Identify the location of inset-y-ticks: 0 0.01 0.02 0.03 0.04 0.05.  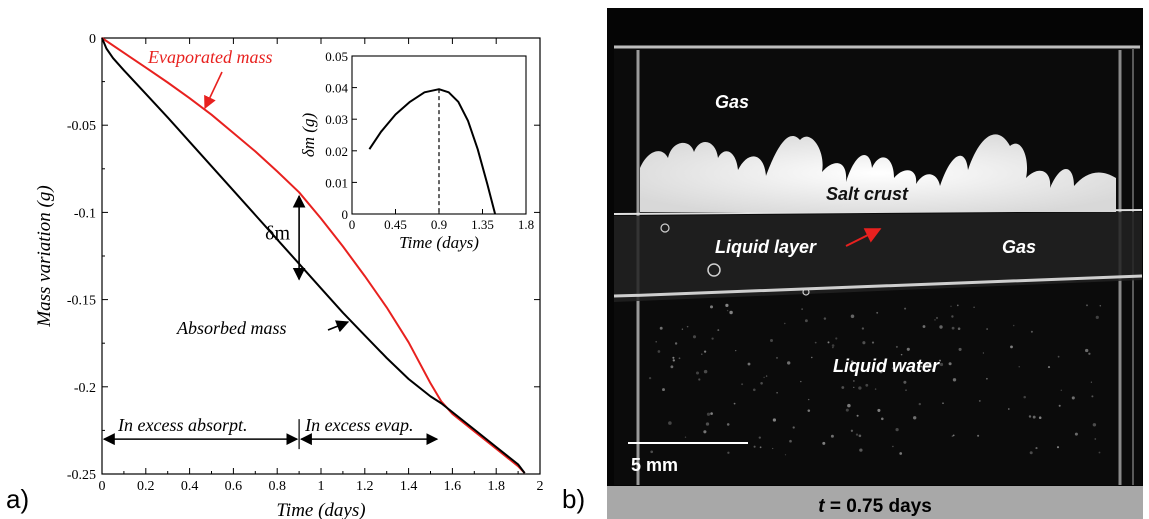
(341, 135).